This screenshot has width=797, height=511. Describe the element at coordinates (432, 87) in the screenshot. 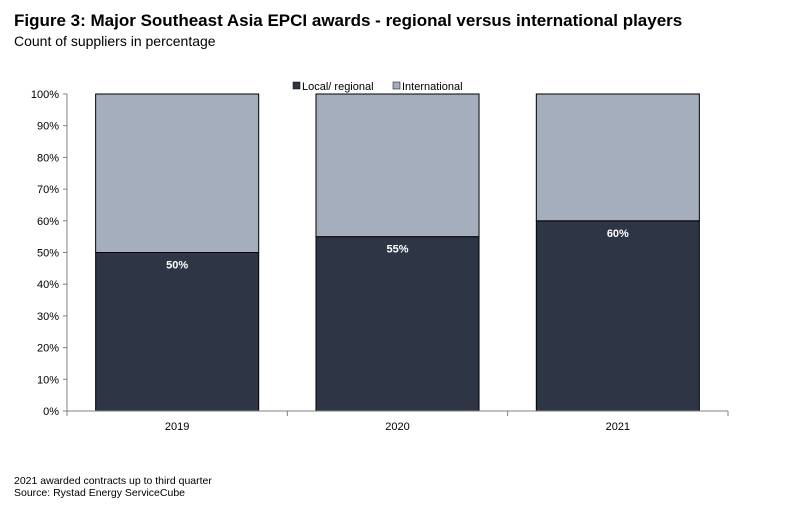

I see `legend-label-international: International` at that location.